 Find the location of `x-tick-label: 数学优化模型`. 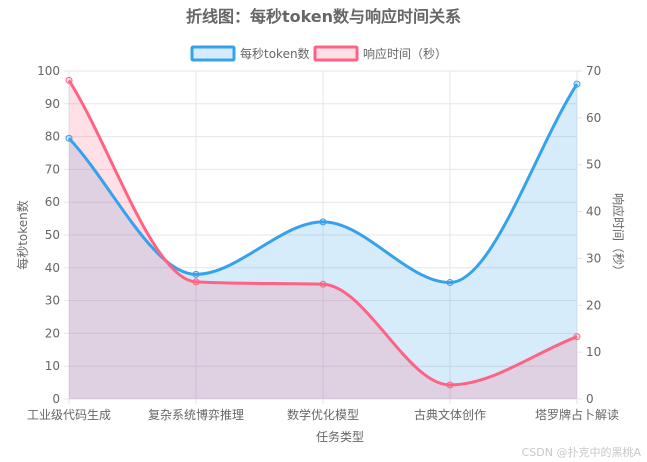

x-tick-label: 数学优化模型 is located at coordinates (323, 414).